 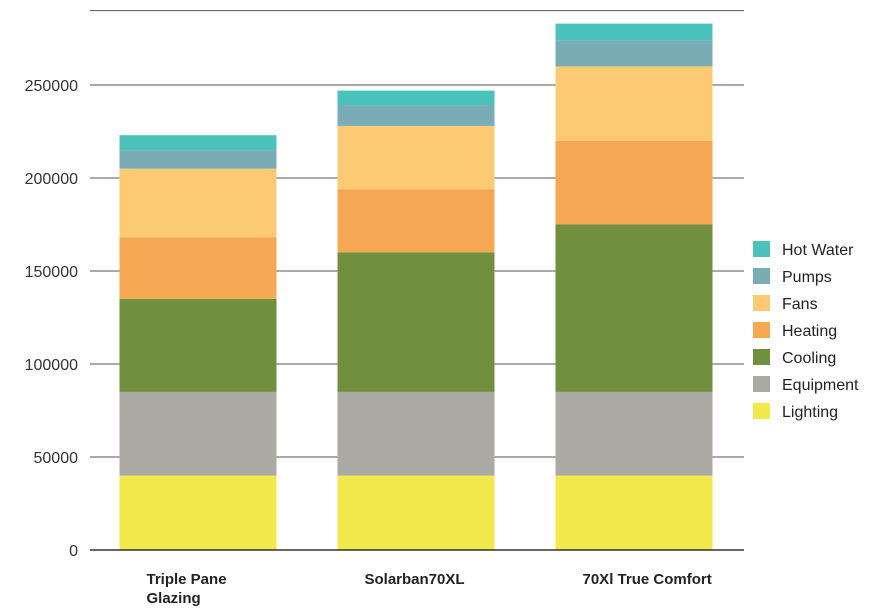 I want to click on x-category-label: 70Xl True Comfort, so click(x=647, y=579).